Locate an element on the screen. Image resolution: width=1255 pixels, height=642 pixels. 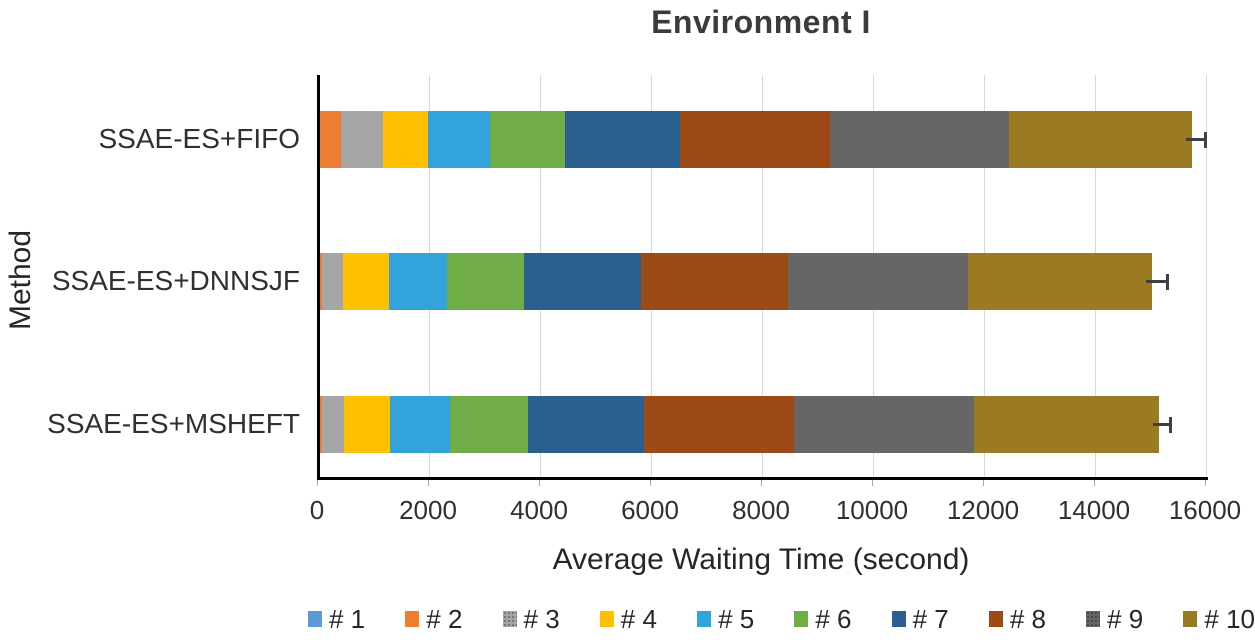
legend-item: # 5 is located at coordinates (725, 619).